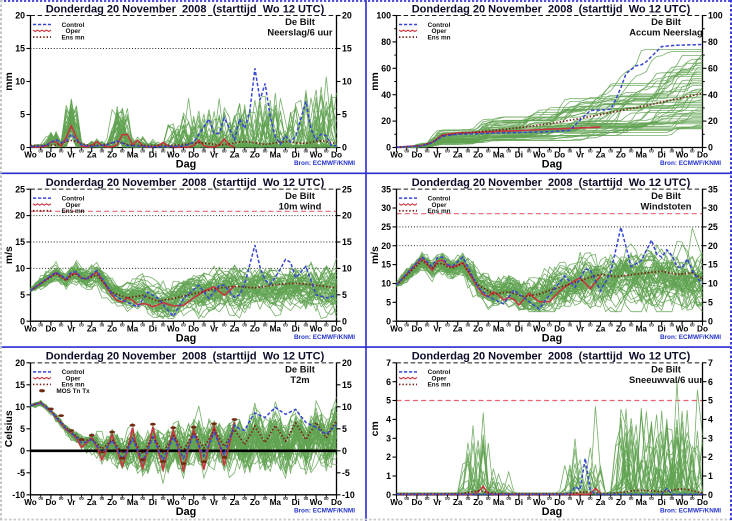  I want to click on svg-text: 4, so click(388, 420).